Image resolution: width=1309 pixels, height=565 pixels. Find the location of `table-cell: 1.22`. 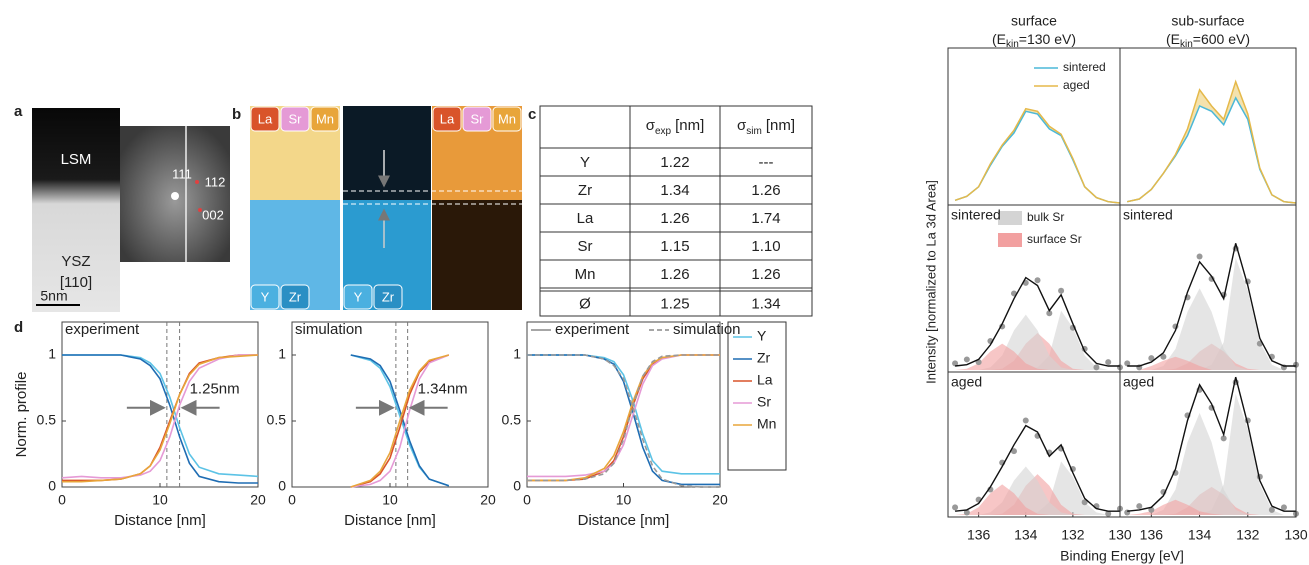

table-cell: 1.22 is located at coordinates (674, 162).